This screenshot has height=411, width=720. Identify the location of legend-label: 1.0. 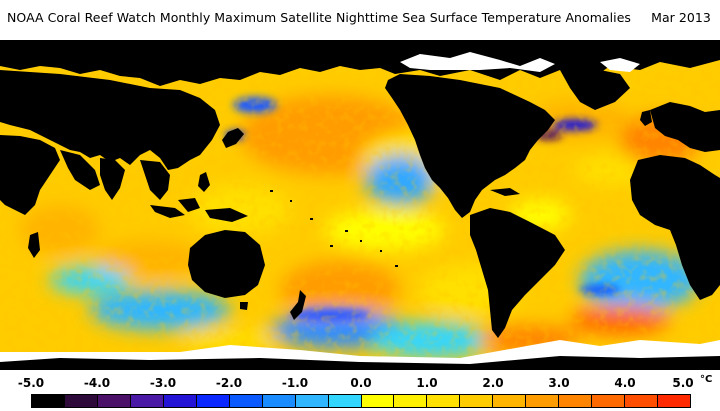
(427, 383).